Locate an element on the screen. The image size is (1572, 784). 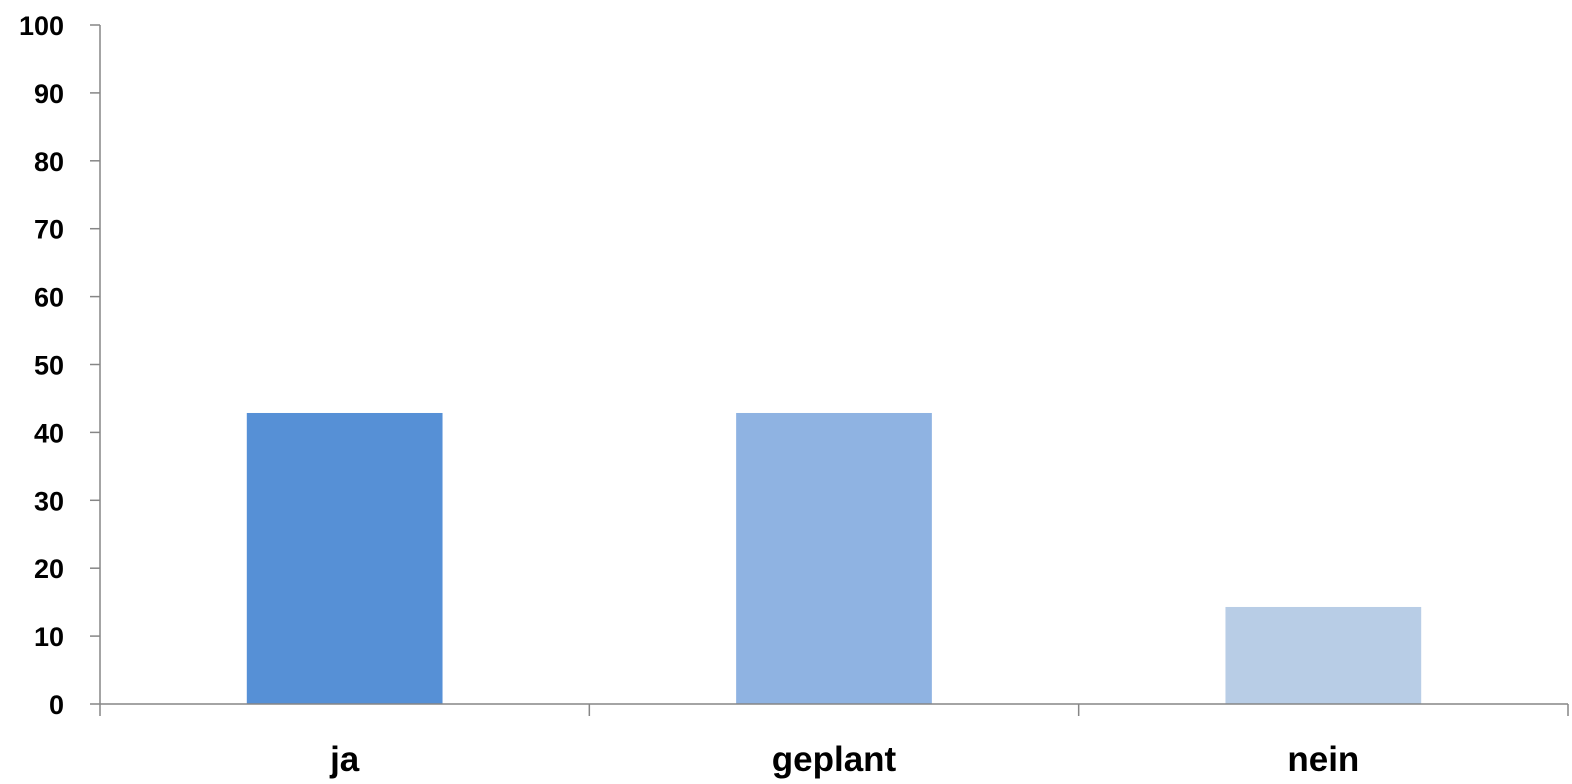
bar-geplant is located at coordinates (834, 558).